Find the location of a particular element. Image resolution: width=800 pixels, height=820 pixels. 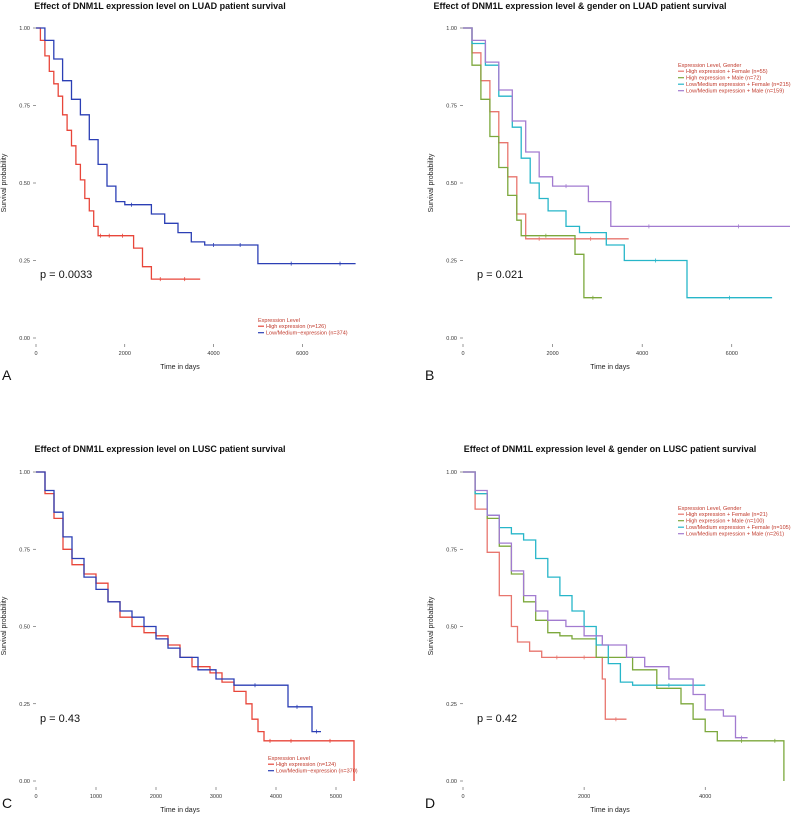

legend-entry: Low/Medium expression + Female (n=105) is located at coordinates (738, 528).